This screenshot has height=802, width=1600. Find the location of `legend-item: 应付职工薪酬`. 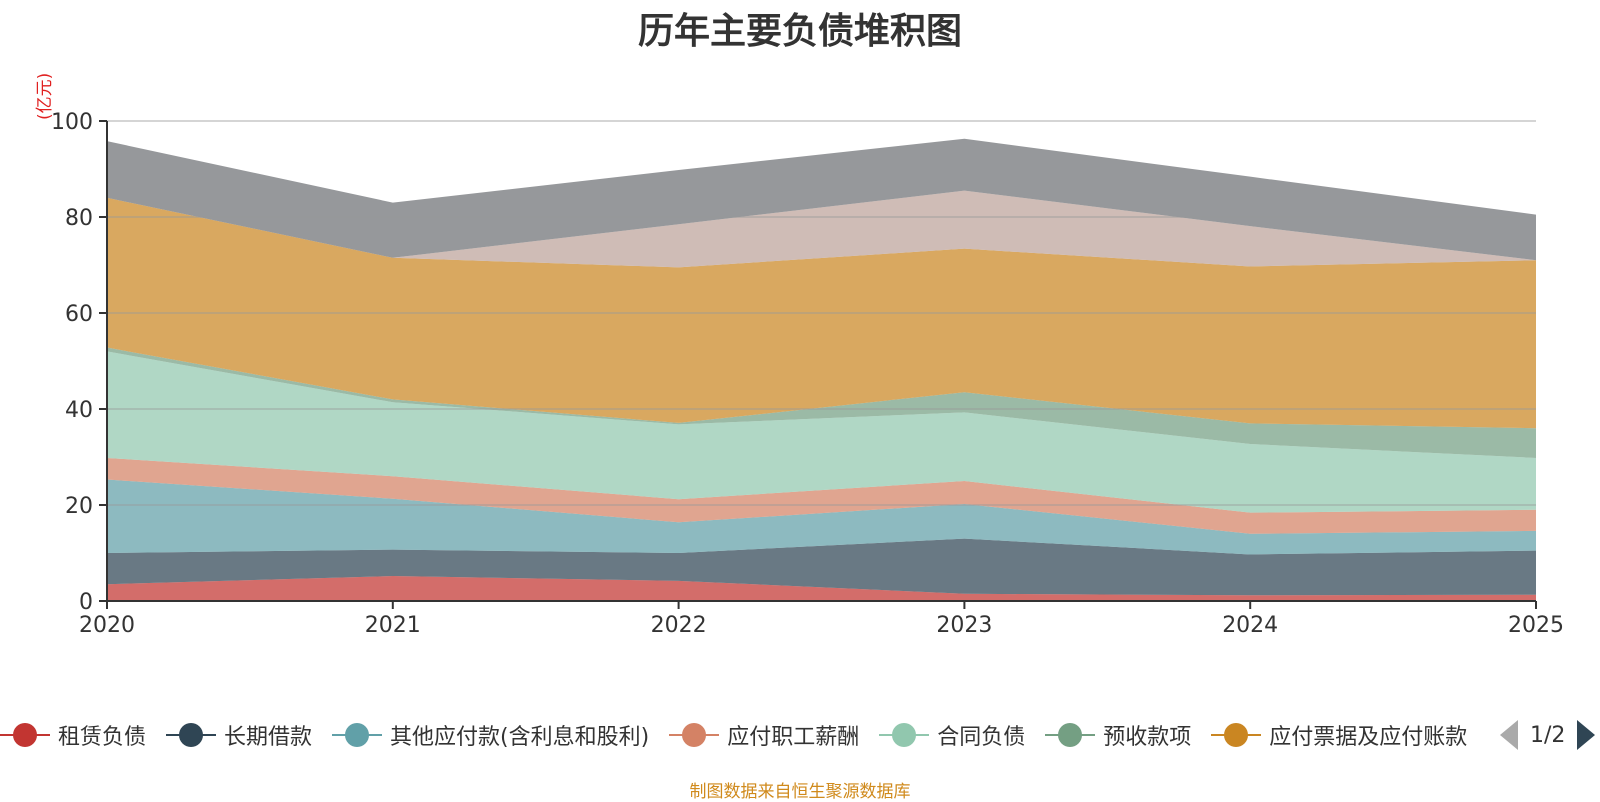

legend-item: 应付职工薪酬 is located at coordinates (764, 735).